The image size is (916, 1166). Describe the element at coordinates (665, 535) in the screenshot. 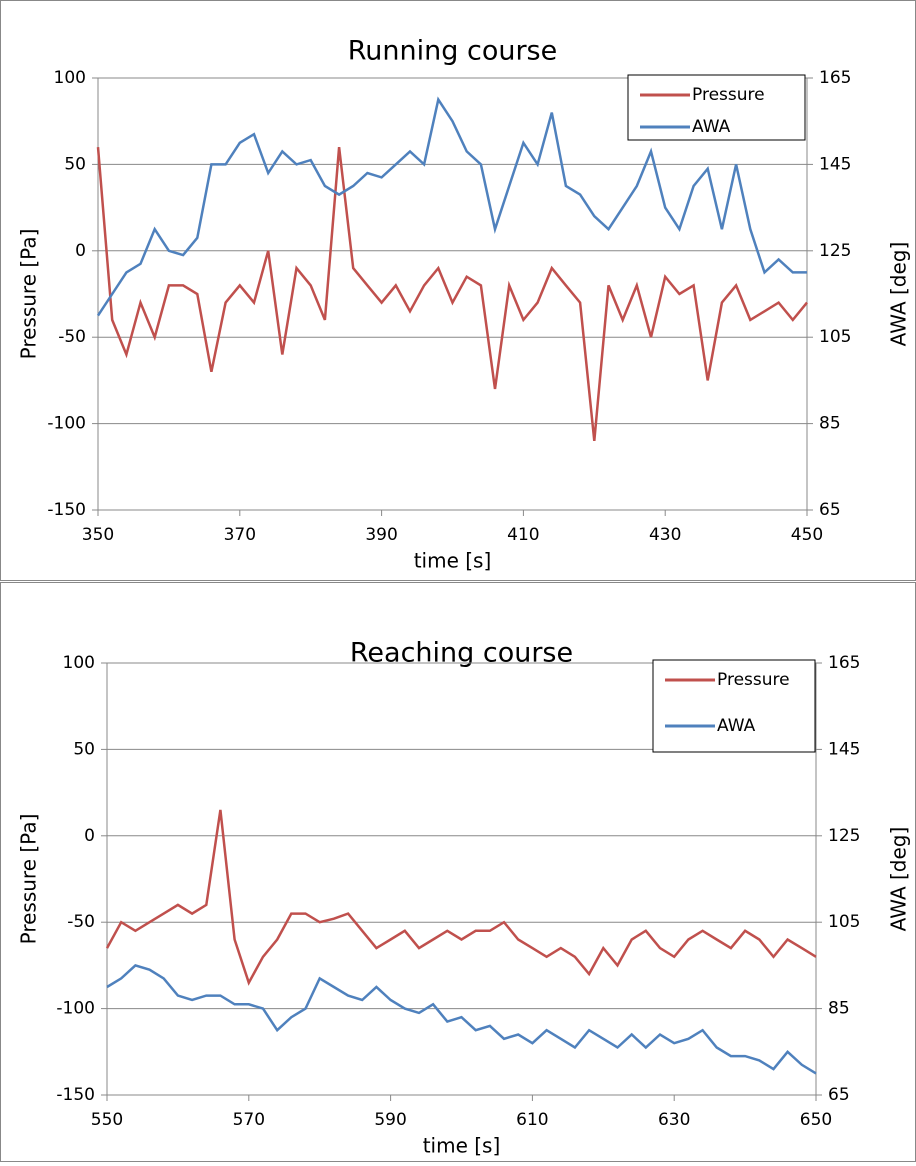

I see `x-tick-label: 430` at that location.